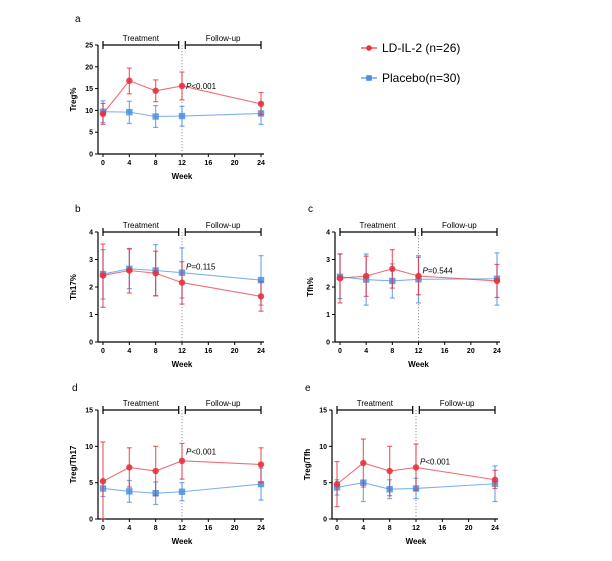  Describe the element at coordinates (73, 464) in the screenshot. I see `y-axis-label: Treg/Th17` at that location.